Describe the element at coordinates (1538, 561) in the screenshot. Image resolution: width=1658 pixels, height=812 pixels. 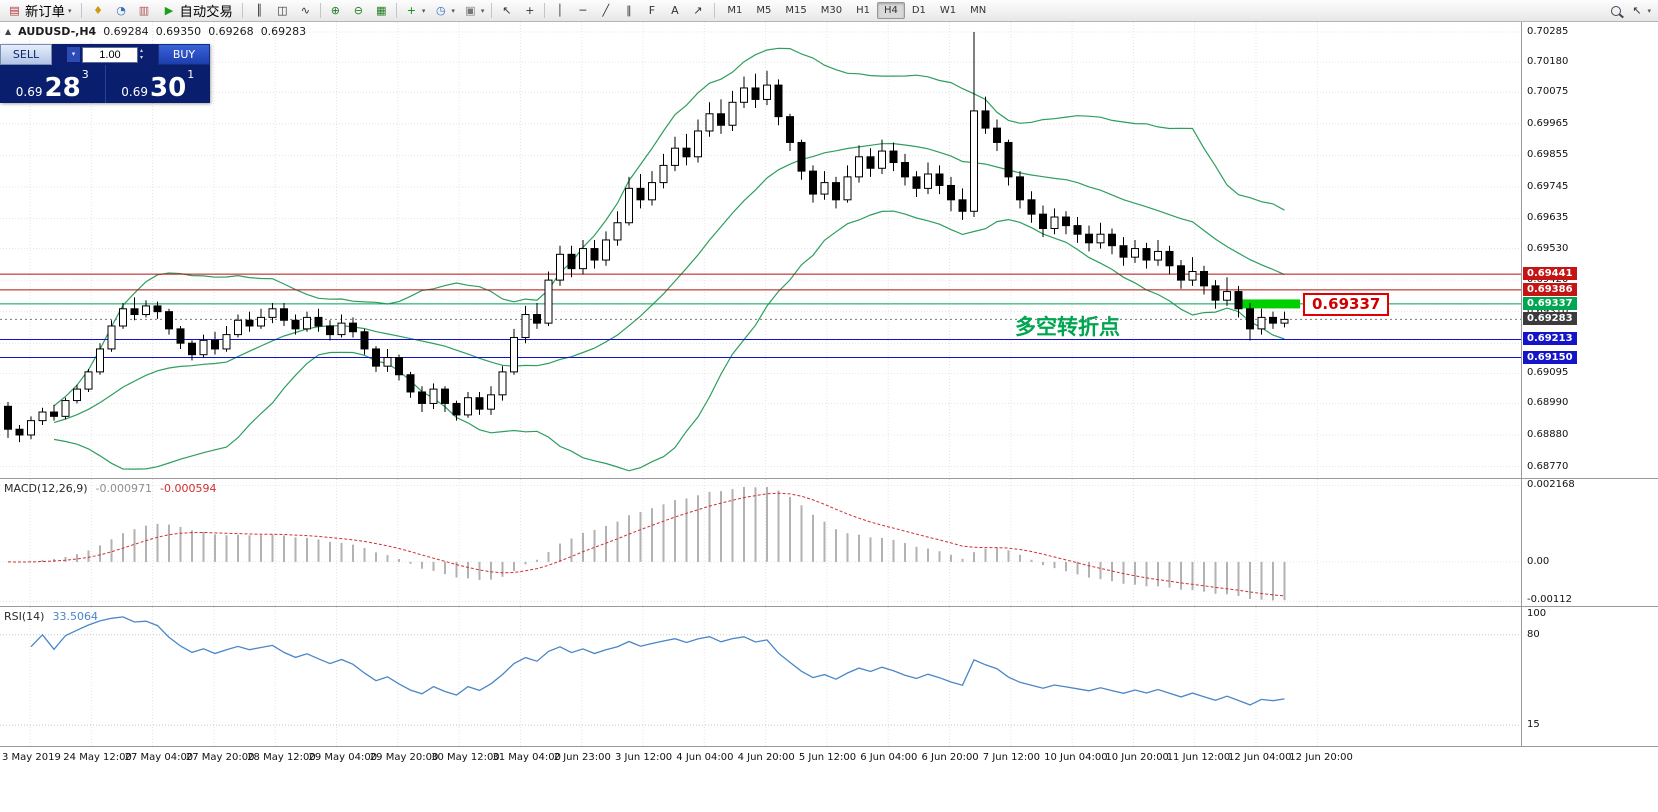
I see `macd-axis-label: 0.00` at that location.